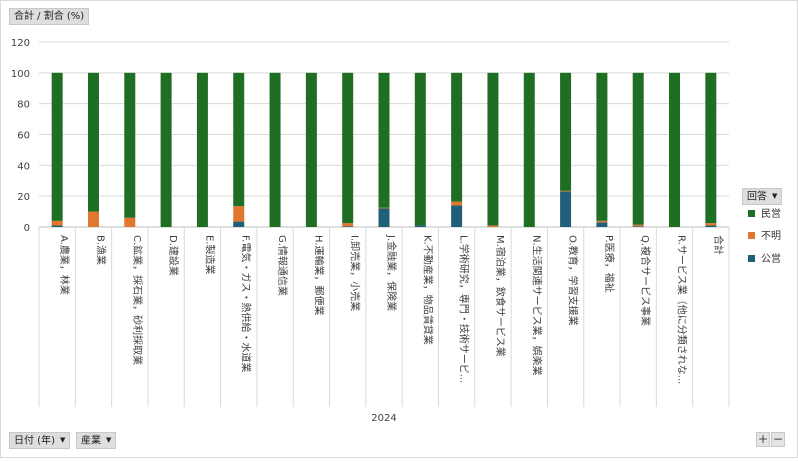 Image resolution: width=798 pixels, height=461 pixels. I want to click on industry-filter-button: 産業 ▼, so click(96, 440).